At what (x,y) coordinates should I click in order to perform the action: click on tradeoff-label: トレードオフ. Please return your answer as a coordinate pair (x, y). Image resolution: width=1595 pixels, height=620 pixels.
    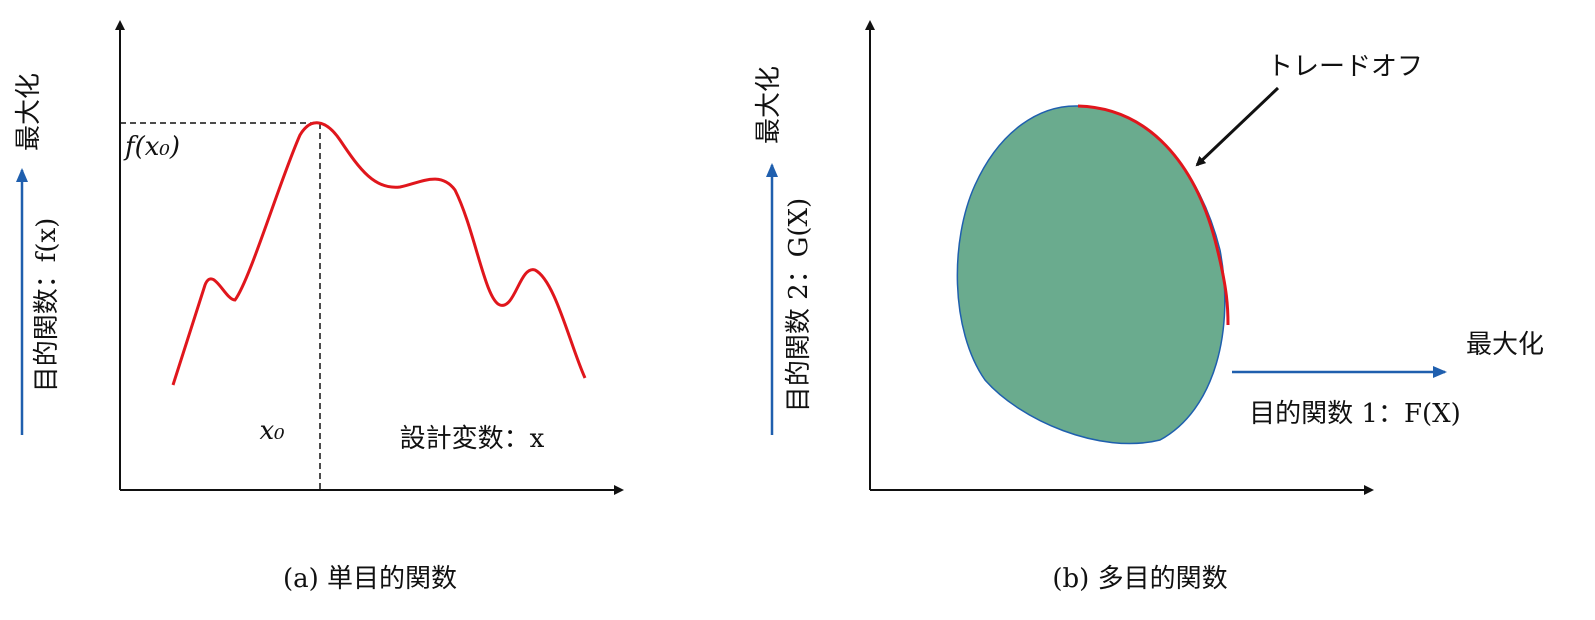
    Looking at the image, I should click on (1345, 67).